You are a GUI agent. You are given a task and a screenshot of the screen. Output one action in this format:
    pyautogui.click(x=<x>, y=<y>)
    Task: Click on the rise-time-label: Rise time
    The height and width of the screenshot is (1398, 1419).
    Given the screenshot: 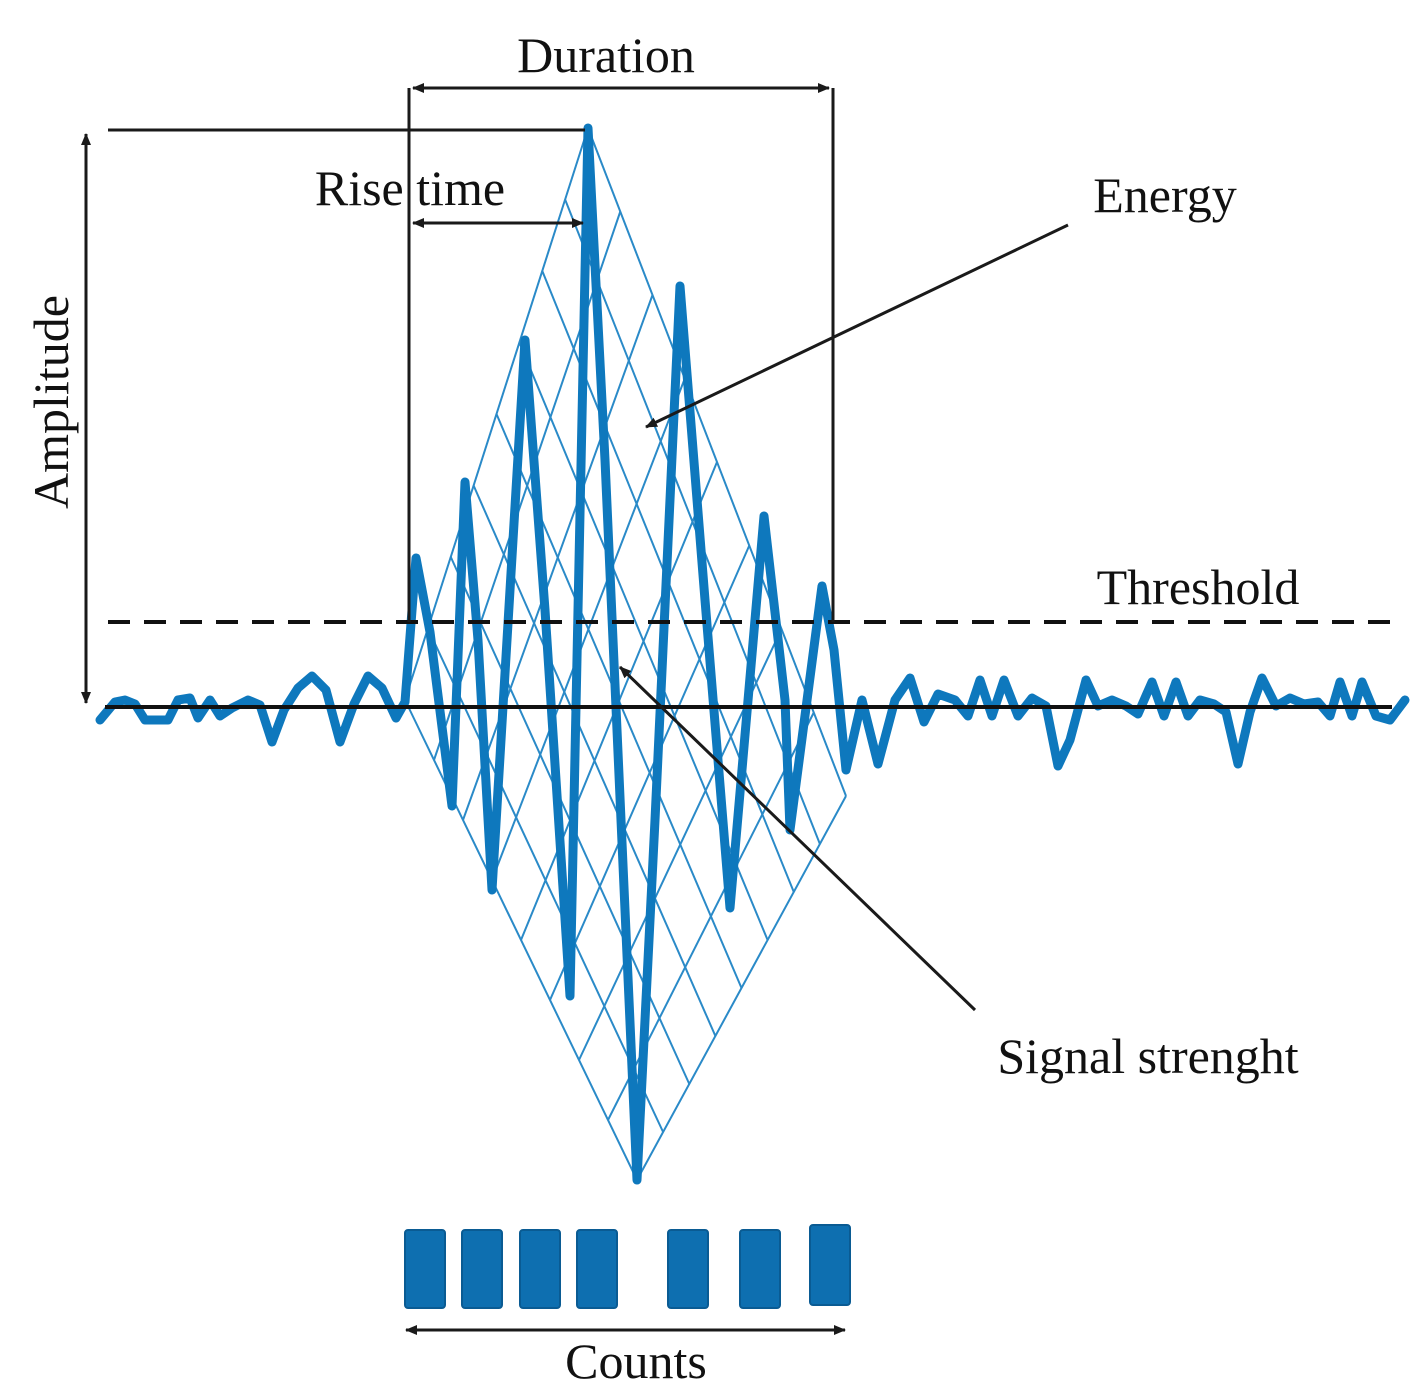 What is the action you would take?
    pyautogui.click(x=410, y=188)
    